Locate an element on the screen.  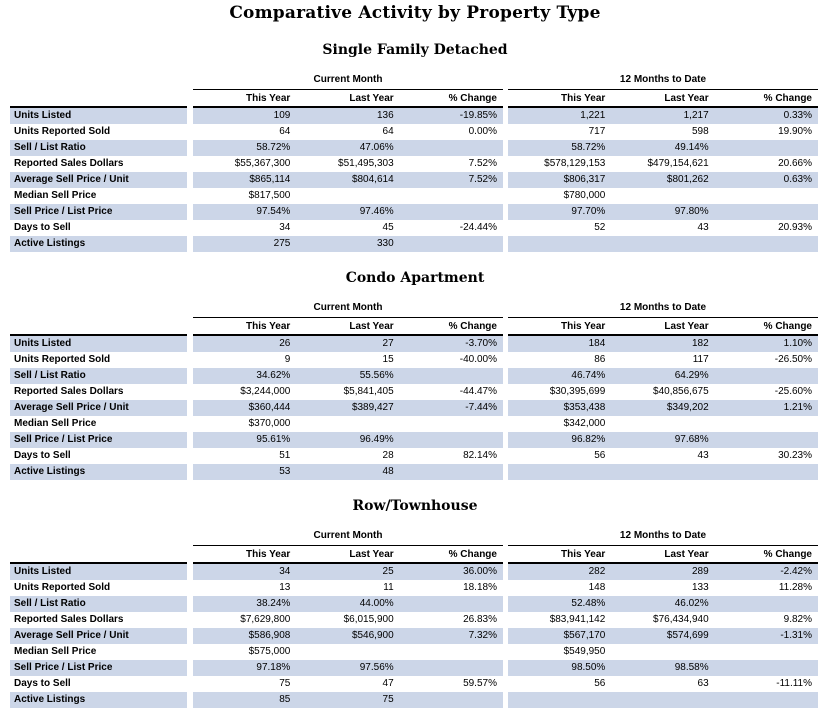
cell-cm-this-year: 13 is located at coordinates (285, 587).